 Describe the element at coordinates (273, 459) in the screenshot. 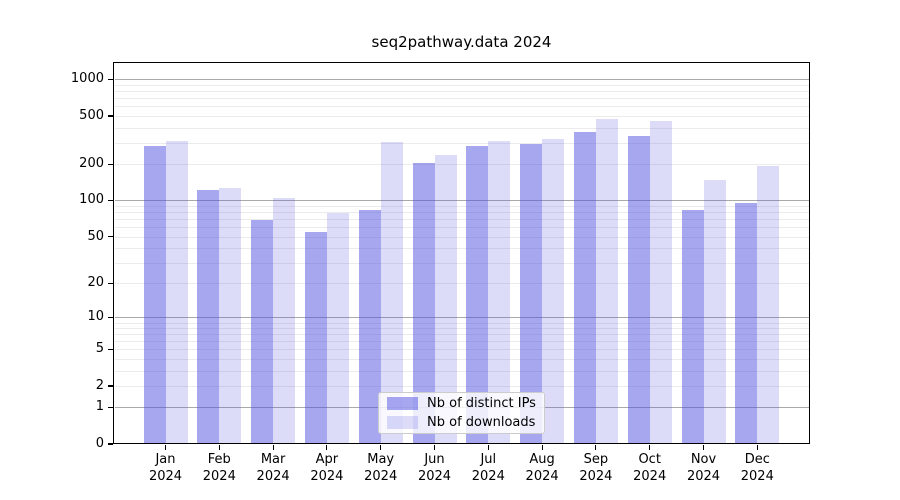

I see `x-tick-label-line: Mar` at that location.